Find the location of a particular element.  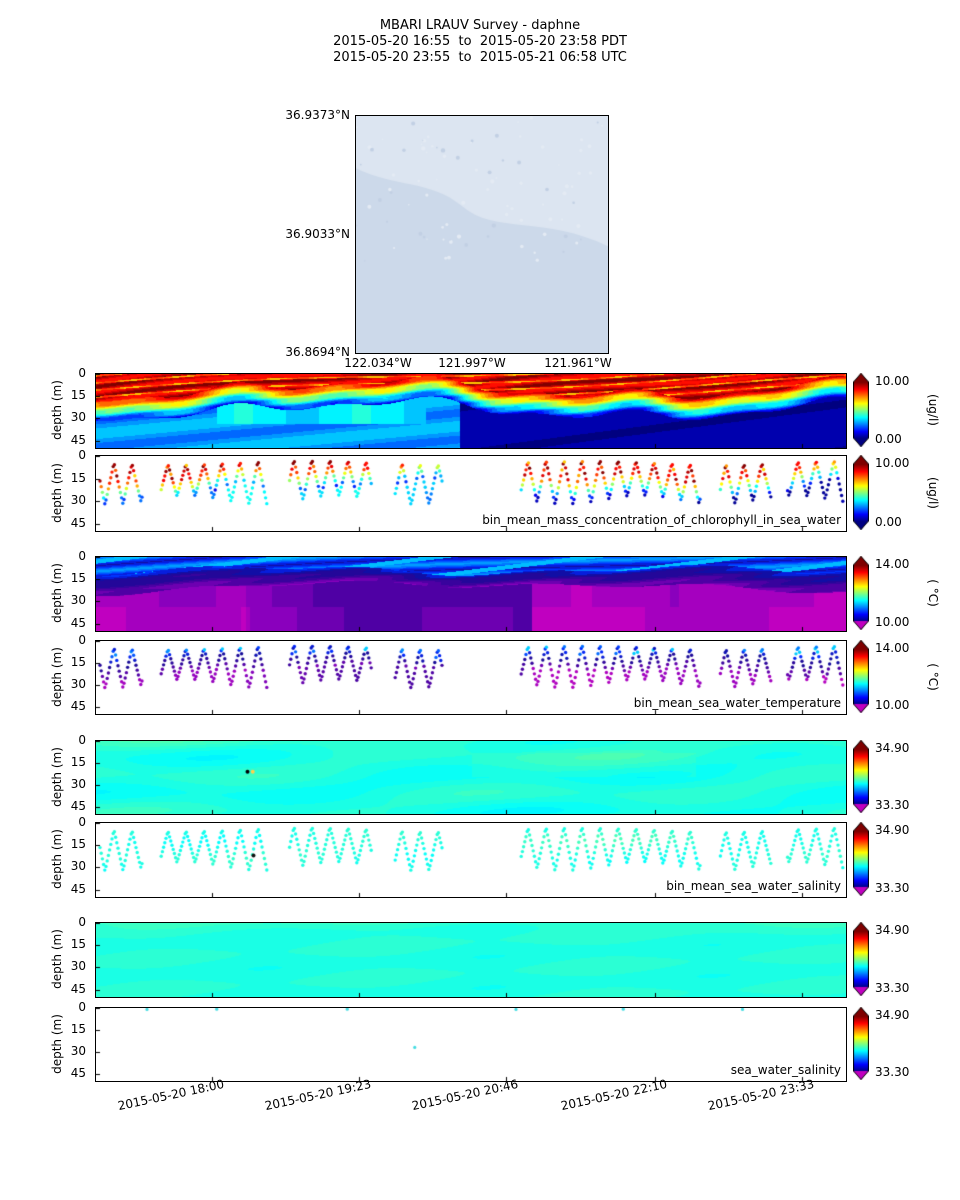

panel-sea_water_salinity_binned: depth (m) 0 15 30 45 34.90 33.30 is located at coordinates (480, 774).